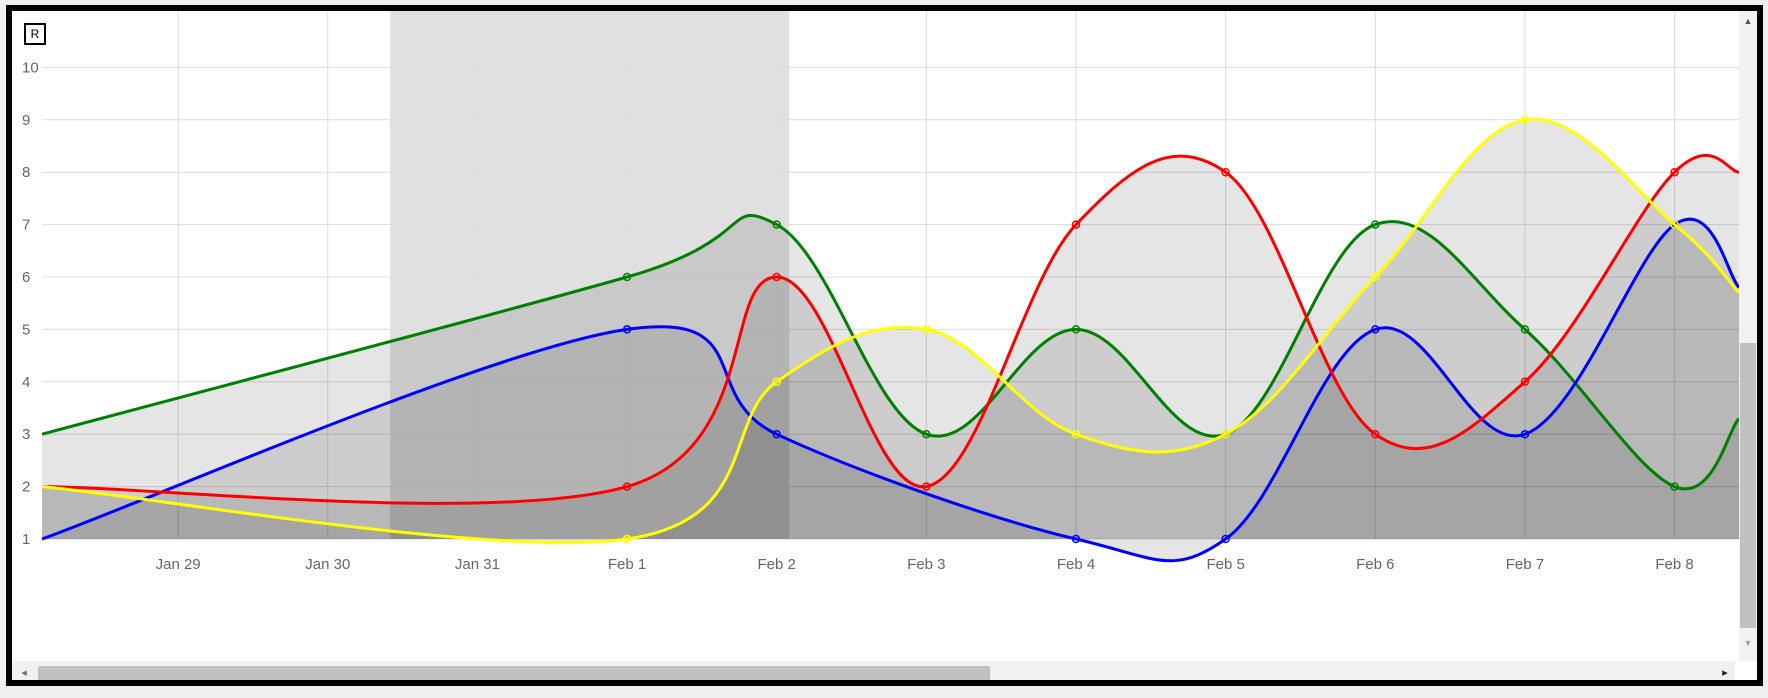 The width and height of the screenshot is (1768, 698). Describe the element at coordinates (26, 382) in the screenshot. I see `y-tick-label: 4` at that location.